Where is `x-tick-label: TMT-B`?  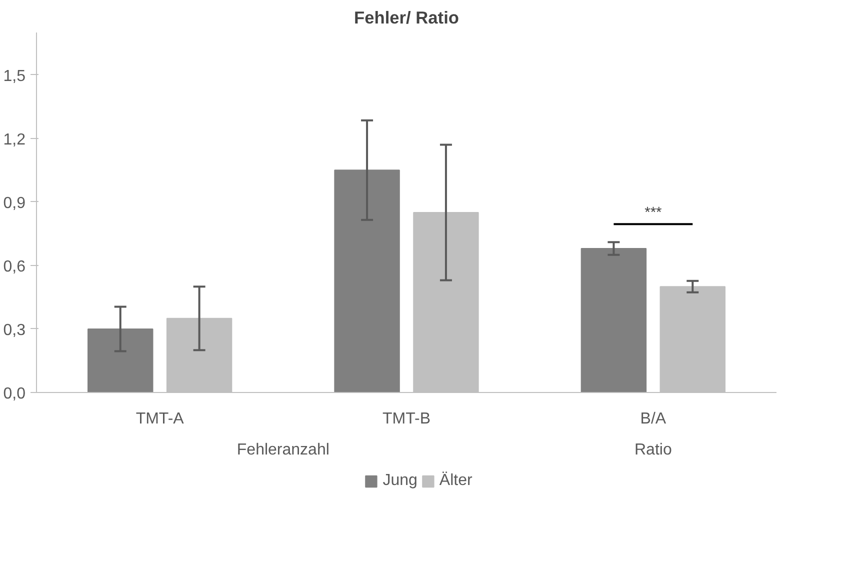
x-tick-label: TMT-B is located at coordinates (406, 419).